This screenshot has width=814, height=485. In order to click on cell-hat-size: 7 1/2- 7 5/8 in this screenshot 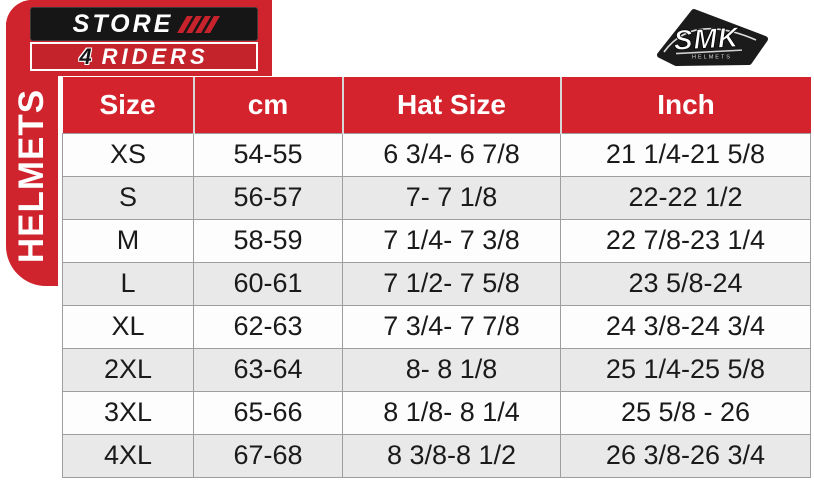, I will do `click(451, 283)`.